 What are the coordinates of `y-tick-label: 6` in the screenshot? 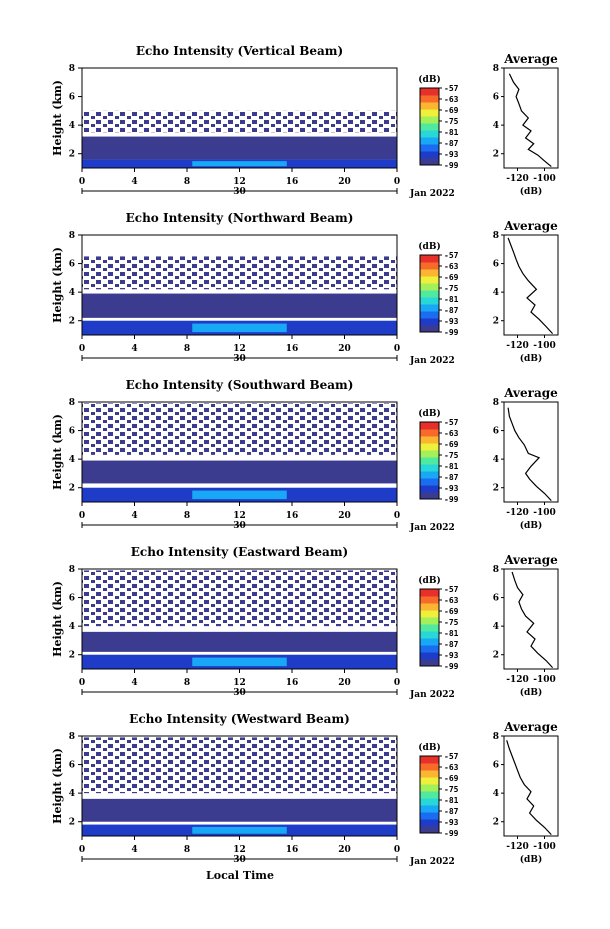 It's located at (72, 265).